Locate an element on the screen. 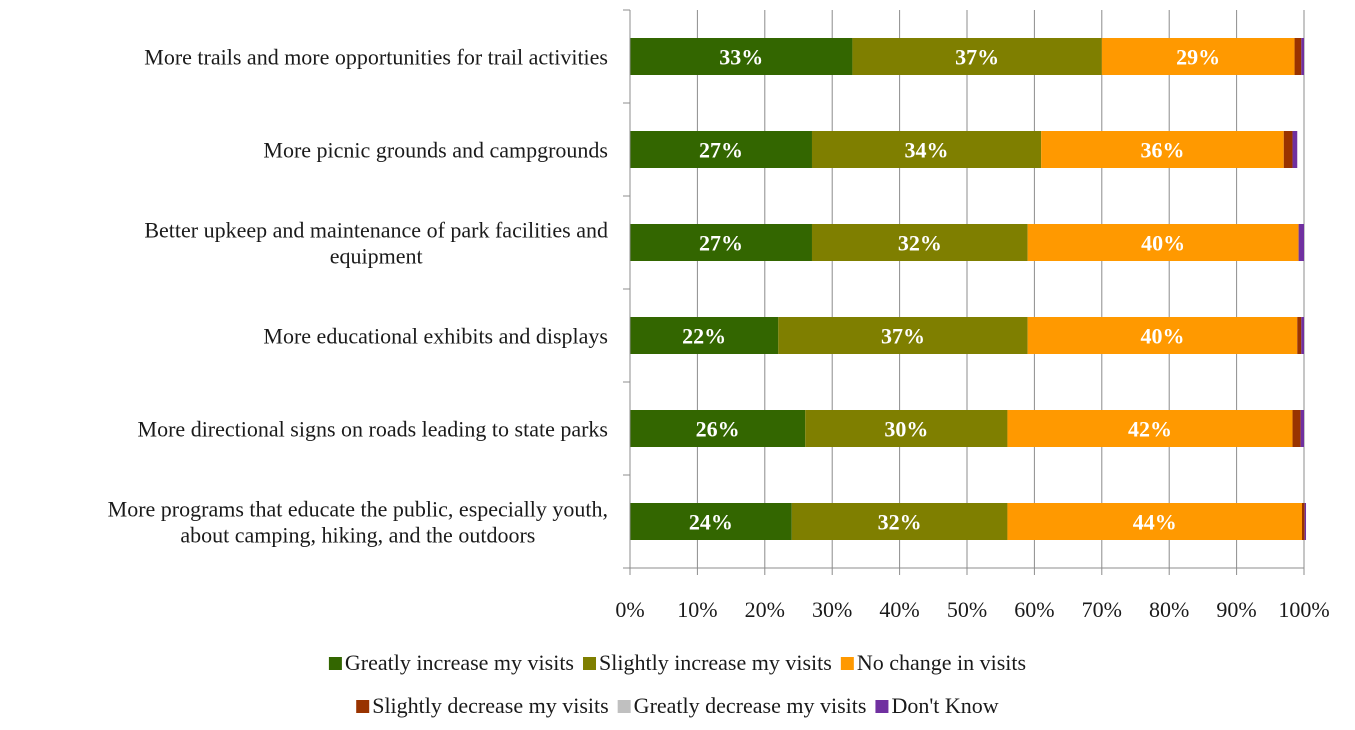  legend-label: Slightly decrease my visits is located at coordinates (490, 705).